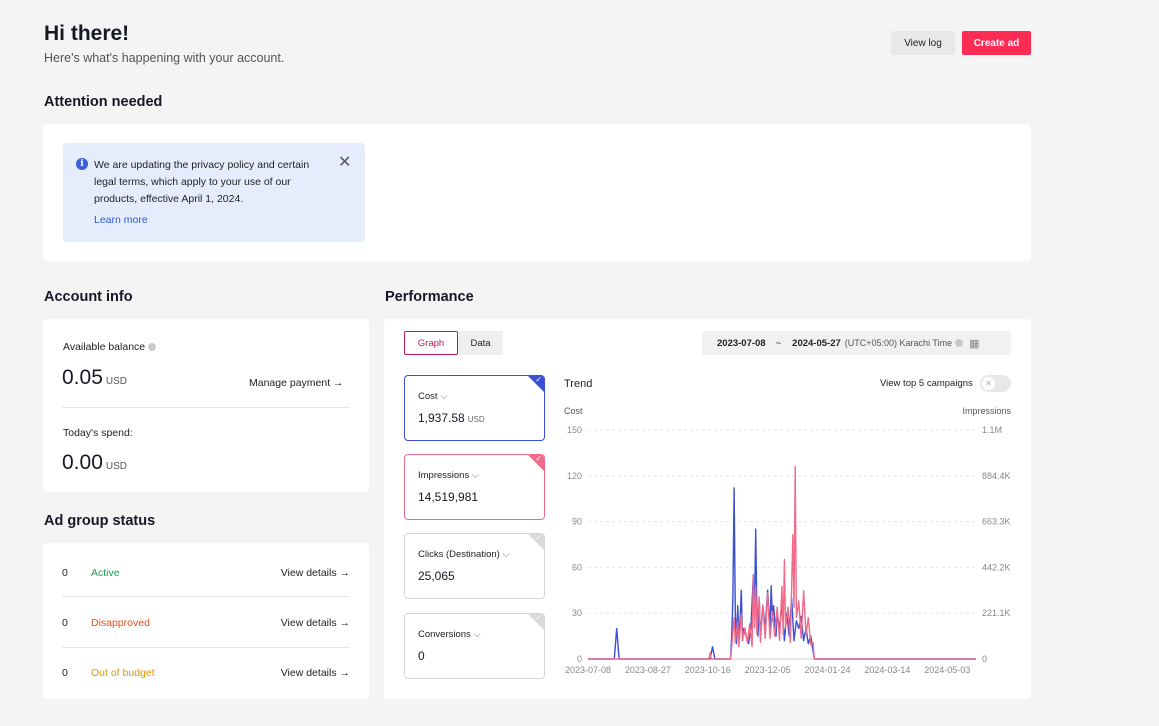  What do you see at coordinates (88, 297) in the screenshot?
I see `account-info-title: Account info` at bounding box center [88, 297].